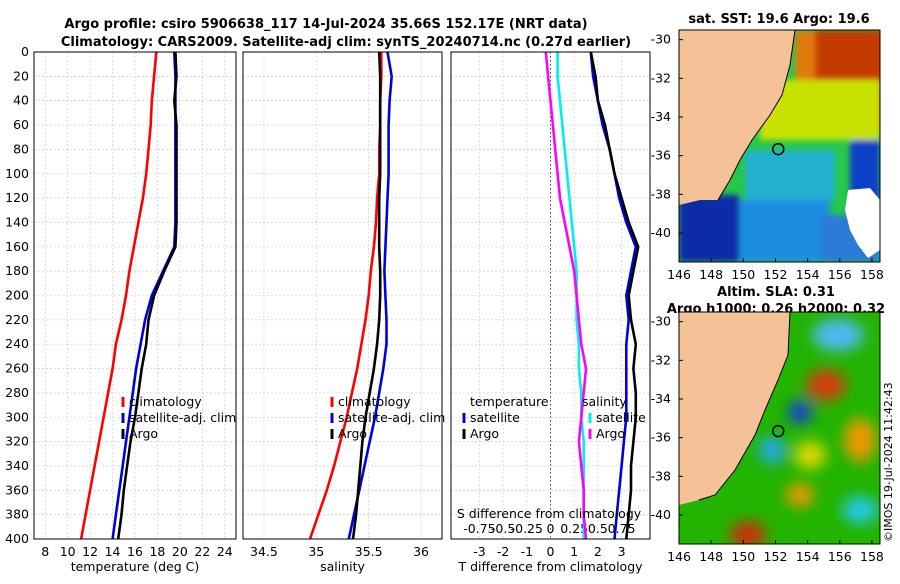 The height and width of the screenshot is (584, 900). I want to click on series-line-satellite-adj-clim, so click(370, 295).